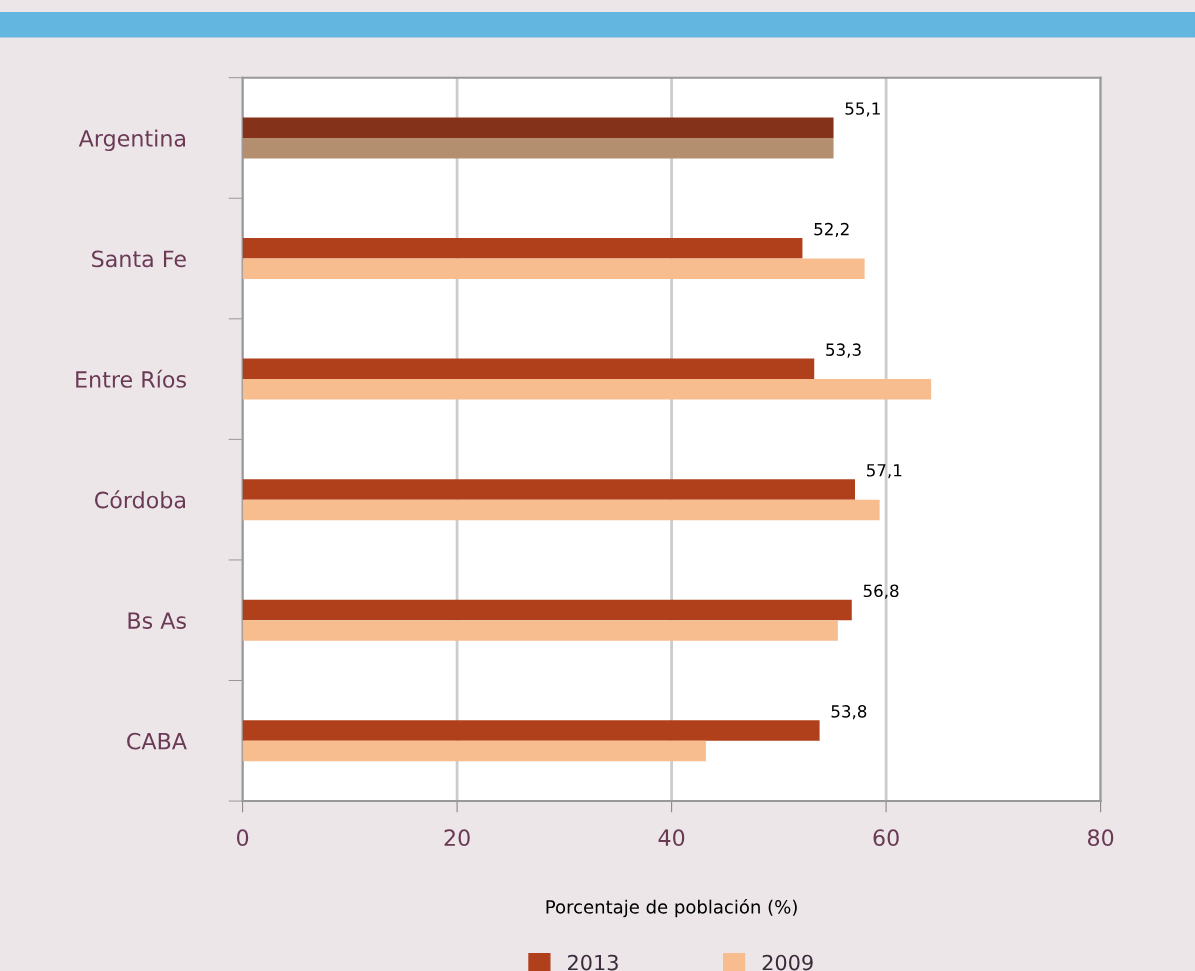 This screenshot has height=971, width=1195. Describe the element at coordinates (1100, 838) in the screenshot. I see `x-tick-label: 80` at that location.